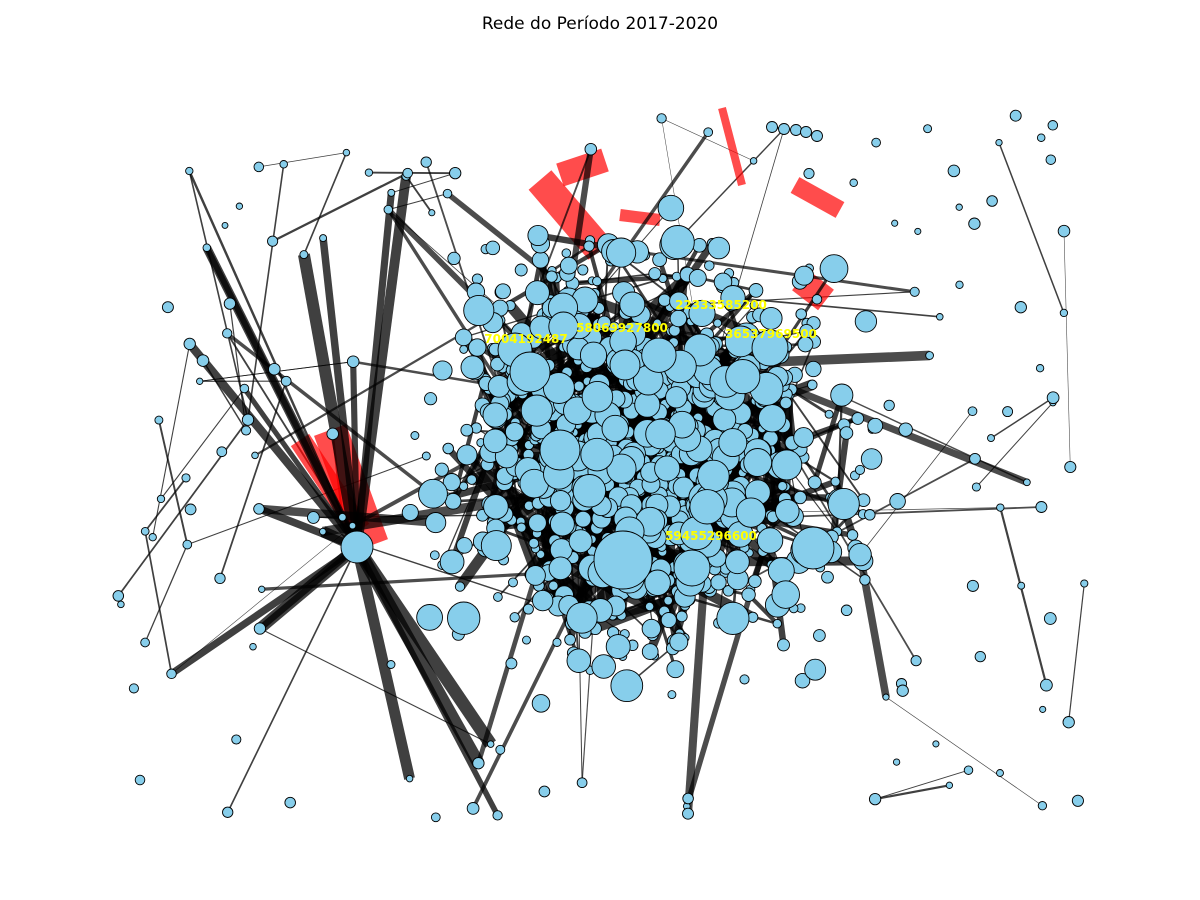 The width and height of the screenshot is (1200, 900). I want to click on hub-label: 22333585200, so click(721, 305).